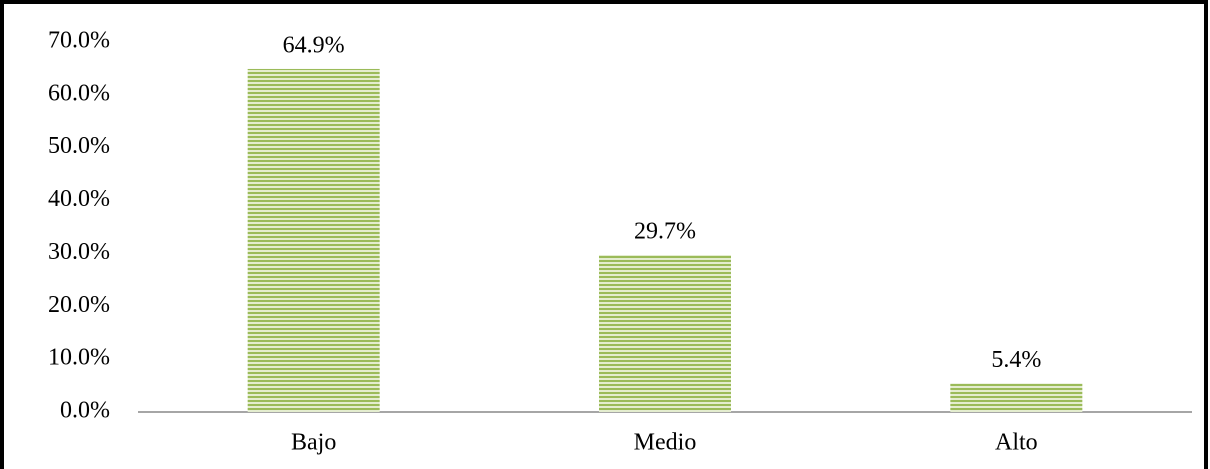  Describe the element at coordinates (79, 252) in the screenshot. I see `y-tick-label: 30.0%` at that location.